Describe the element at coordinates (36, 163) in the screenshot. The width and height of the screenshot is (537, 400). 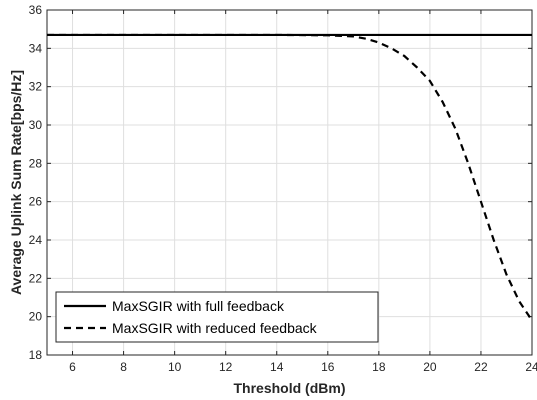
I see `y-tick-label: 28` at that location.